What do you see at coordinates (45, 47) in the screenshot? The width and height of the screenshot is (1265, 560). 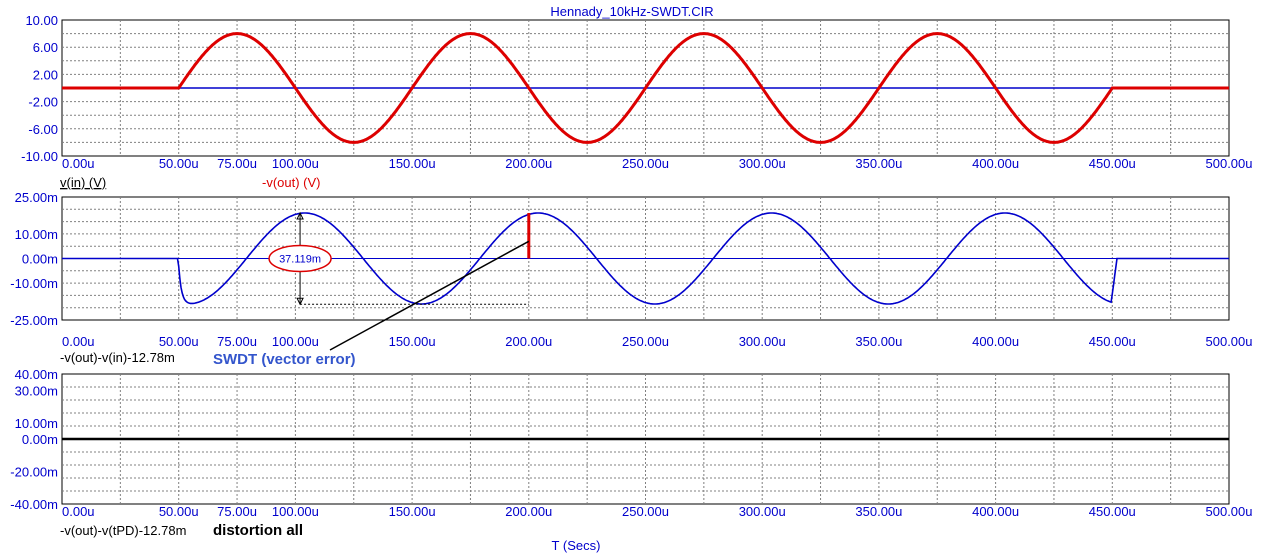 I see `y-tick-label: 6.00` at bounding box center [45, 47].